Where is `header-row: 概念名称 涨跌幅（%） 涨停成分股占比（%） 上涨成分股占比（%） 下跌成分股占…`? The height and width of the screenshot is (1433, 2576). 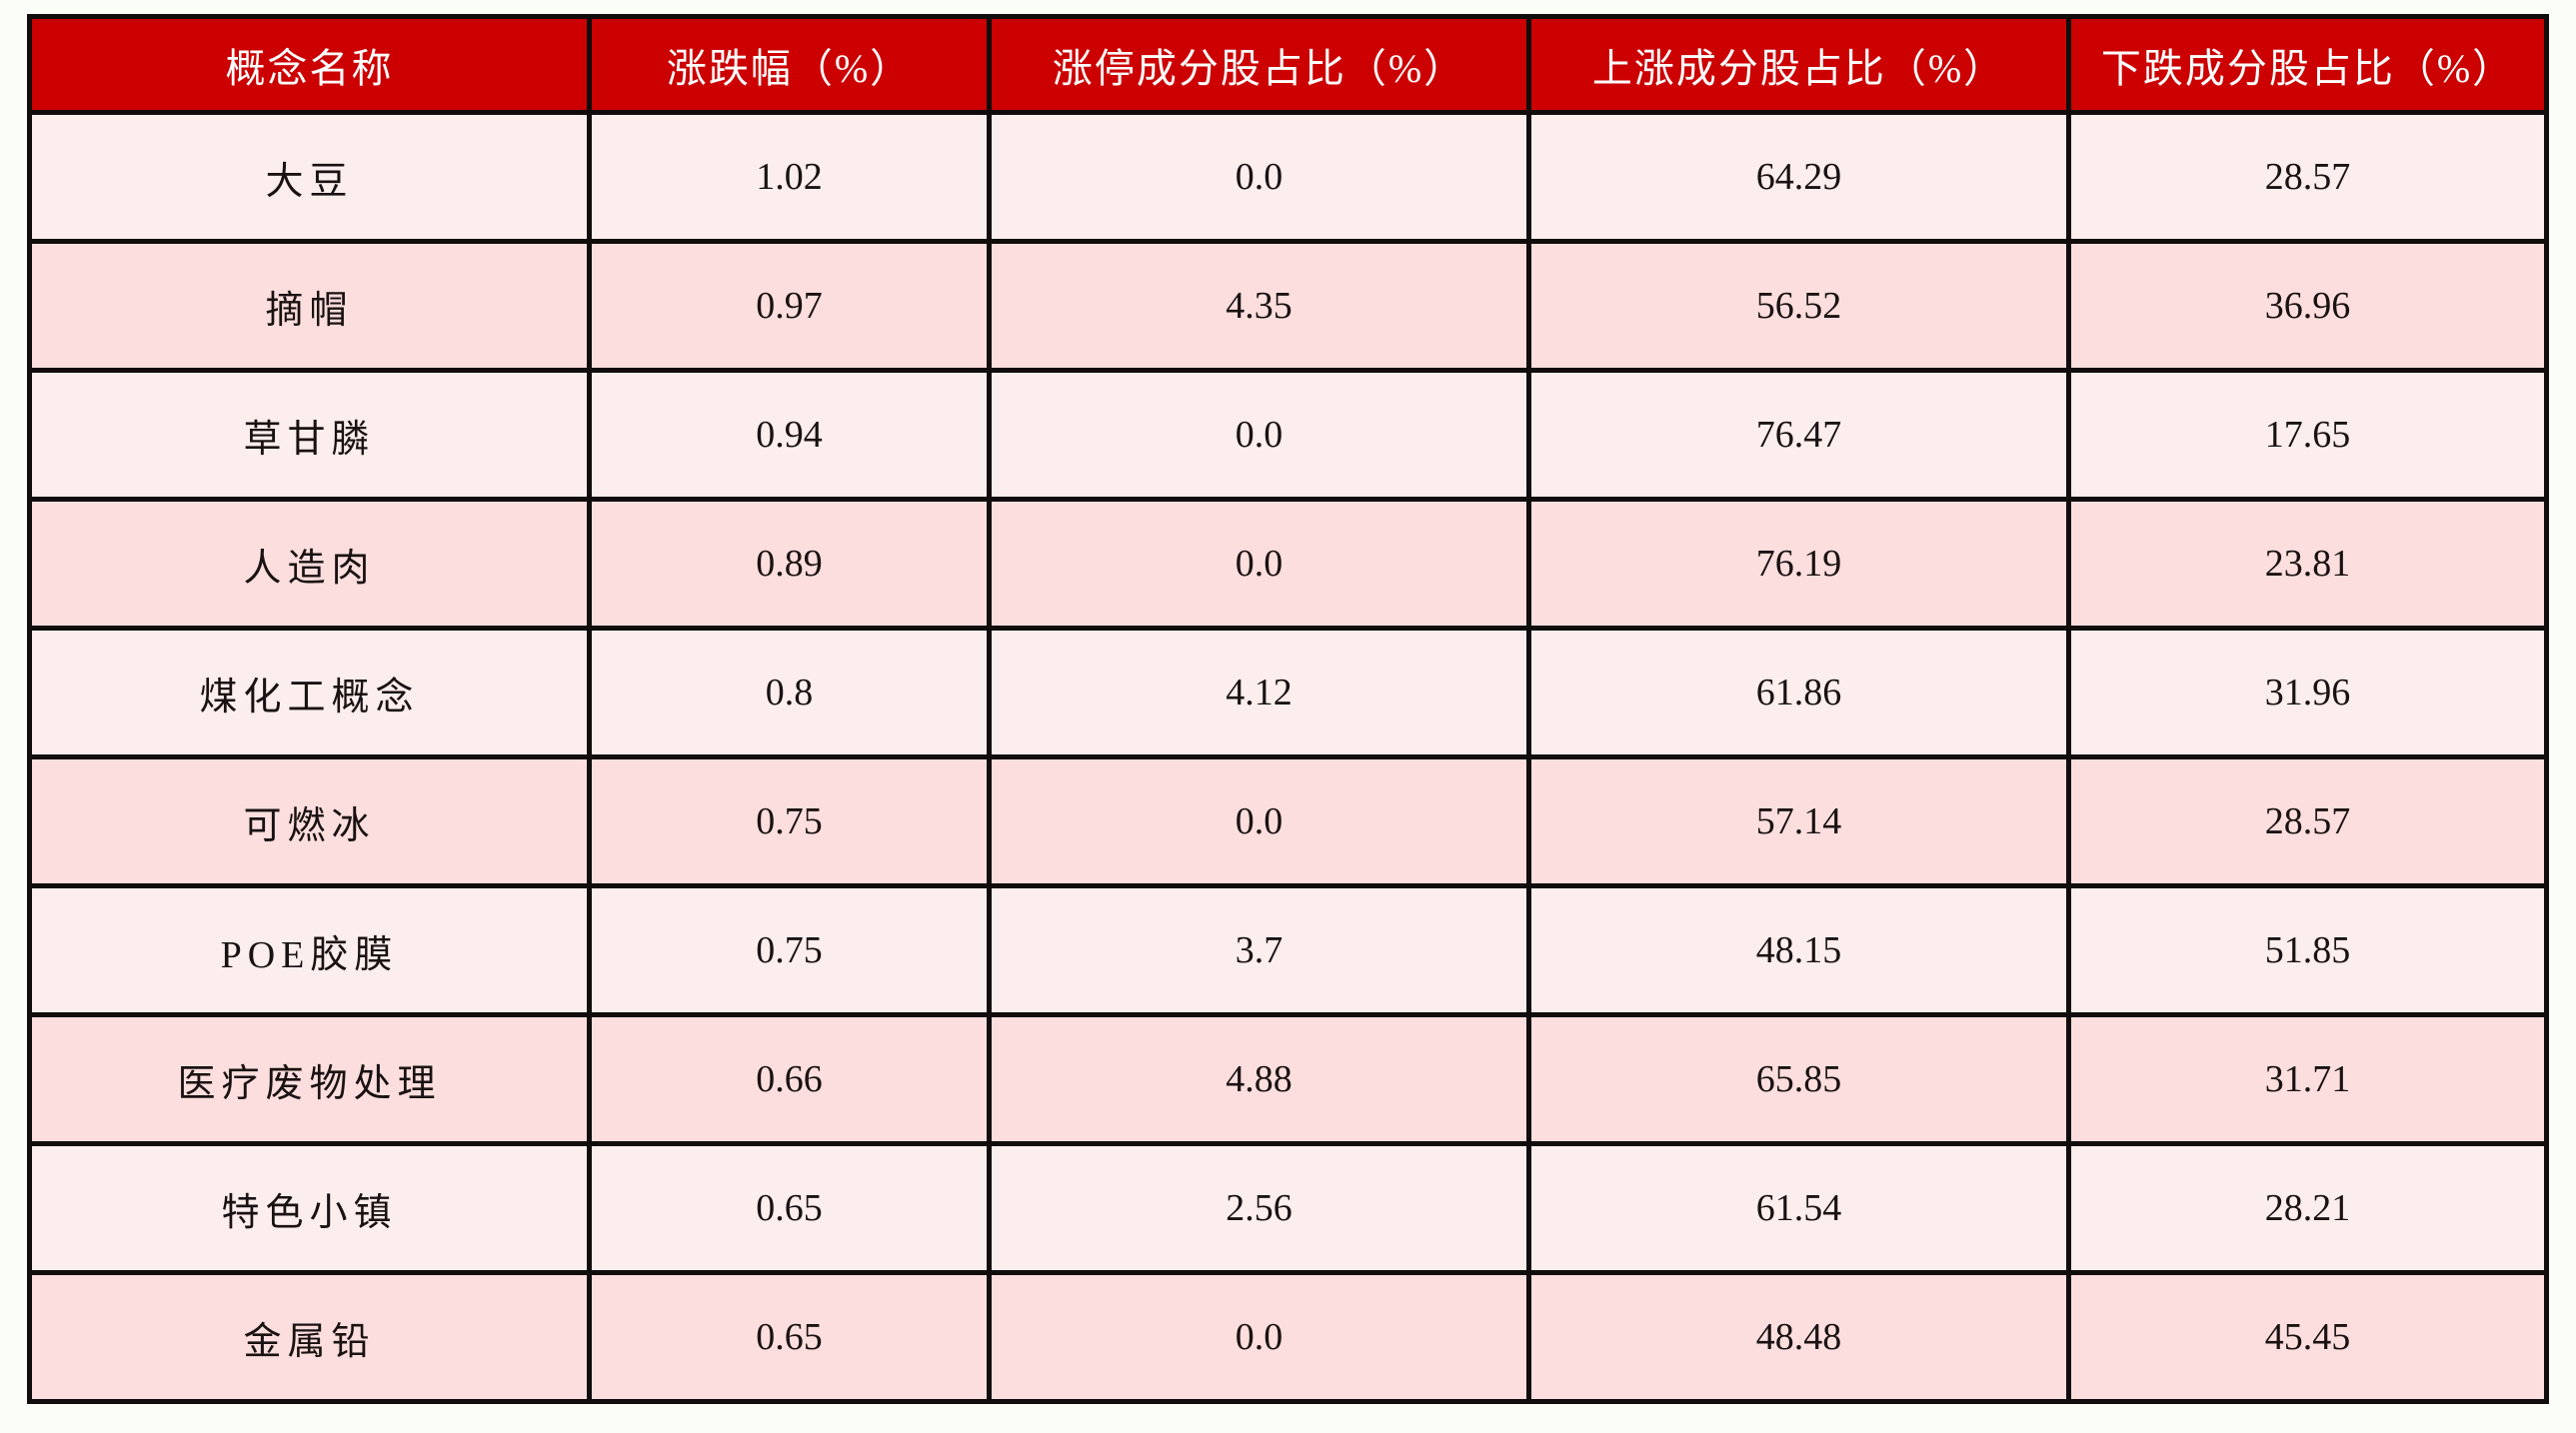 header-row: 概念名称 涨跌幅（%） 涨停成分股占比（%） 上涨成分股占比（%） 下跌成分股占… is located at coordinates (1288, 64).